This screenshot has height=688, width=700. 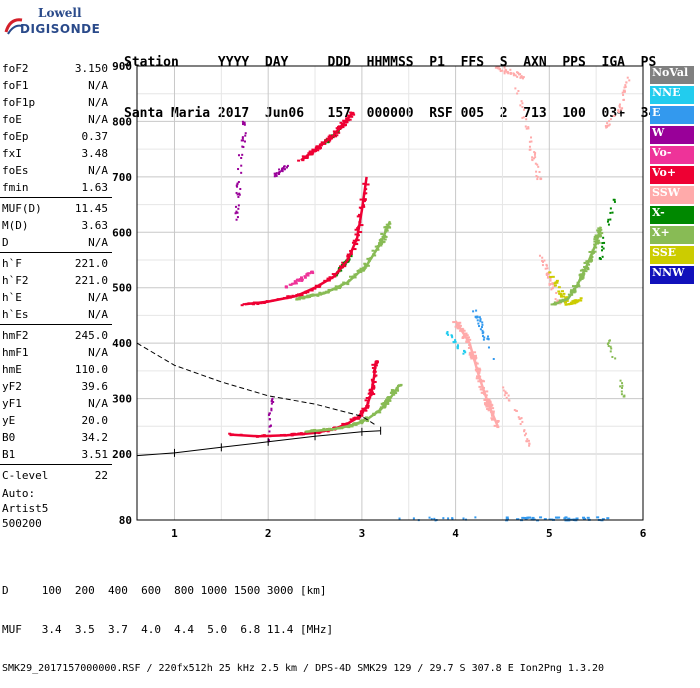 I want to click on param-key: yF1, so click(x=12, y=403).